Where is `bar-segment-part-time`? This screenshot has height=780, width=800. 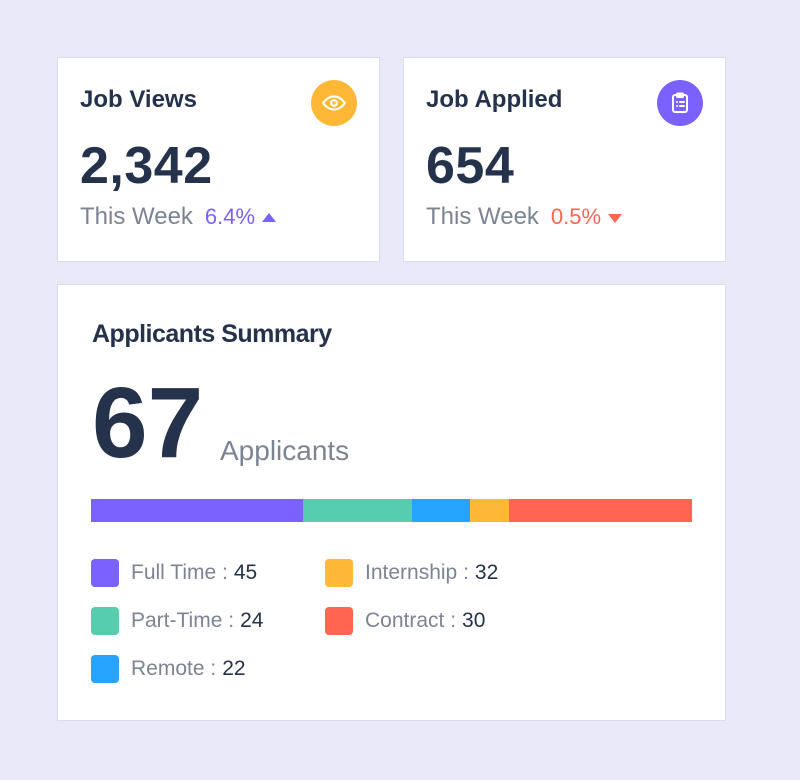 bar-segment-part-time is located at coordinates (357, 510).